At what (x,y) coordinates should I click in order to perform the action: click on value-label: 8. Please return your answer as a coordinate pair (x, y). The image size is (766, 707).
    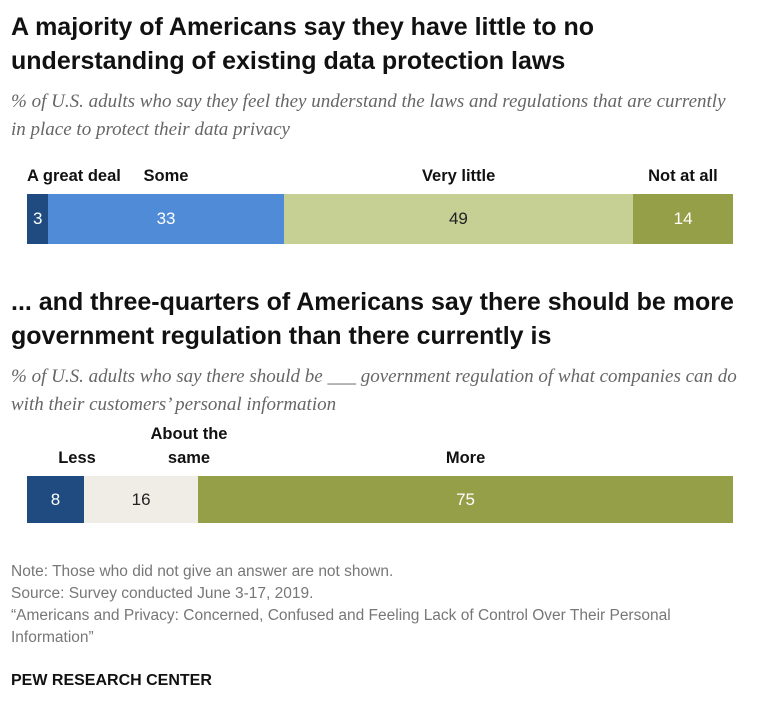
    Looking at the image, I should click on (55, 499).